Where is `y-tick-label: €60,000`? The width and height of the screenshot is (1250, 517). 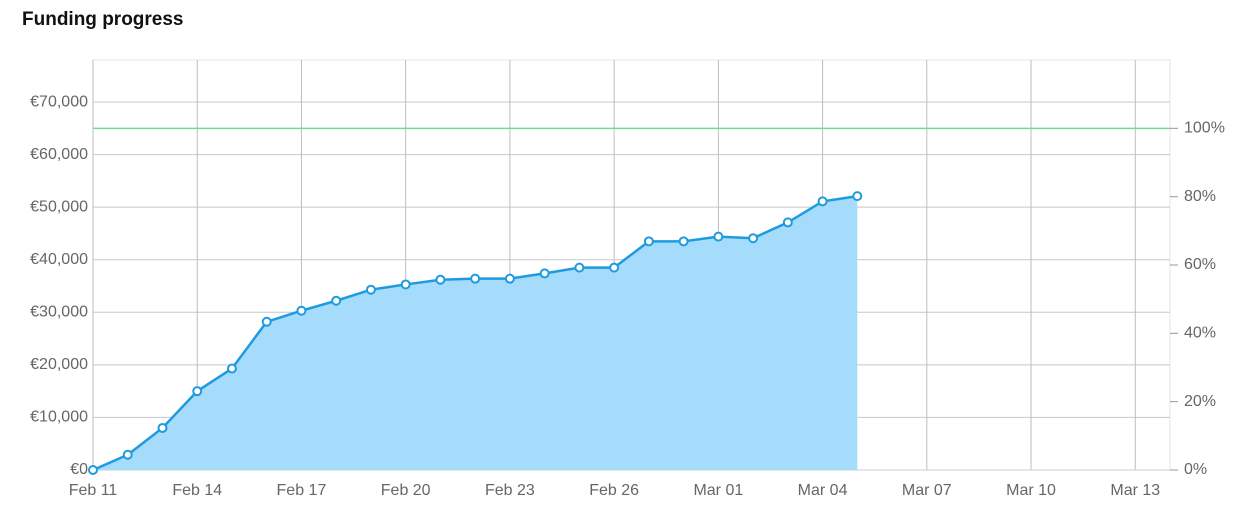
y-tick-label: €60,000 is located at coordinates (59, 154).